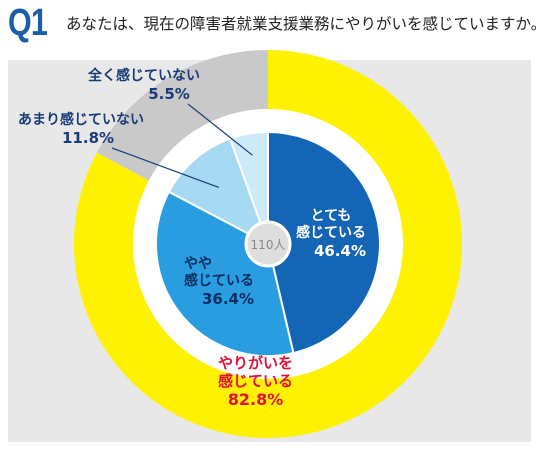 The width and height of the screenshot is (536, 450). What do you see at coordinates (165, 167) in the screenshot?
I see `leader-line-not-much` at bounding box center [165, 167].